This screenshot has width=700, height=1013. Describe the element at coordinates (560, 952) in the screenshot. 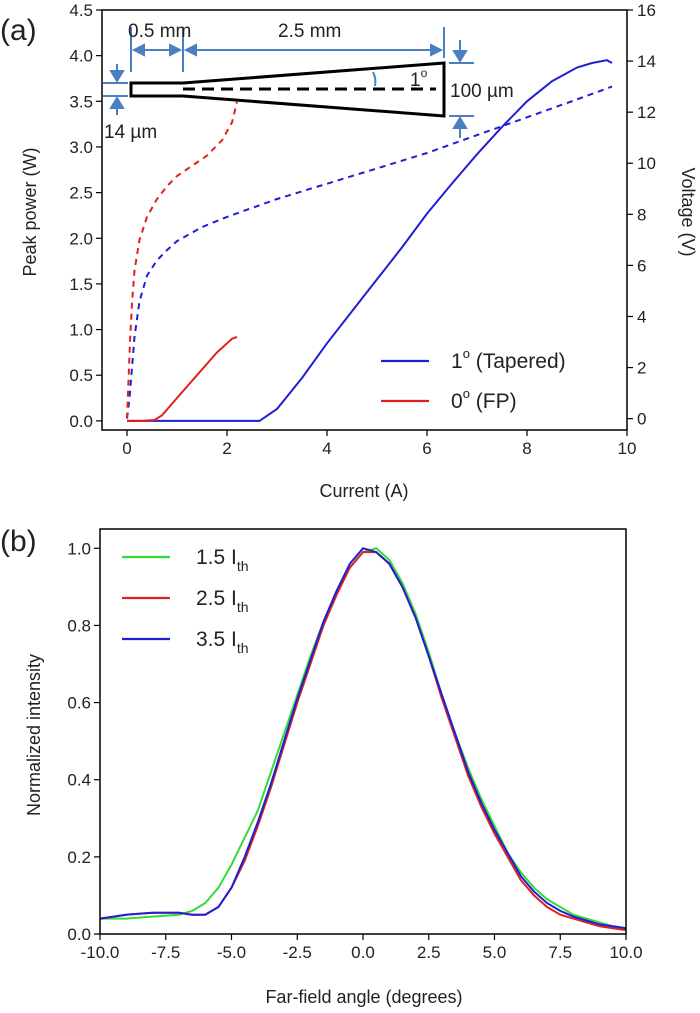

I see `x-tick-label: 7.5` at that location.